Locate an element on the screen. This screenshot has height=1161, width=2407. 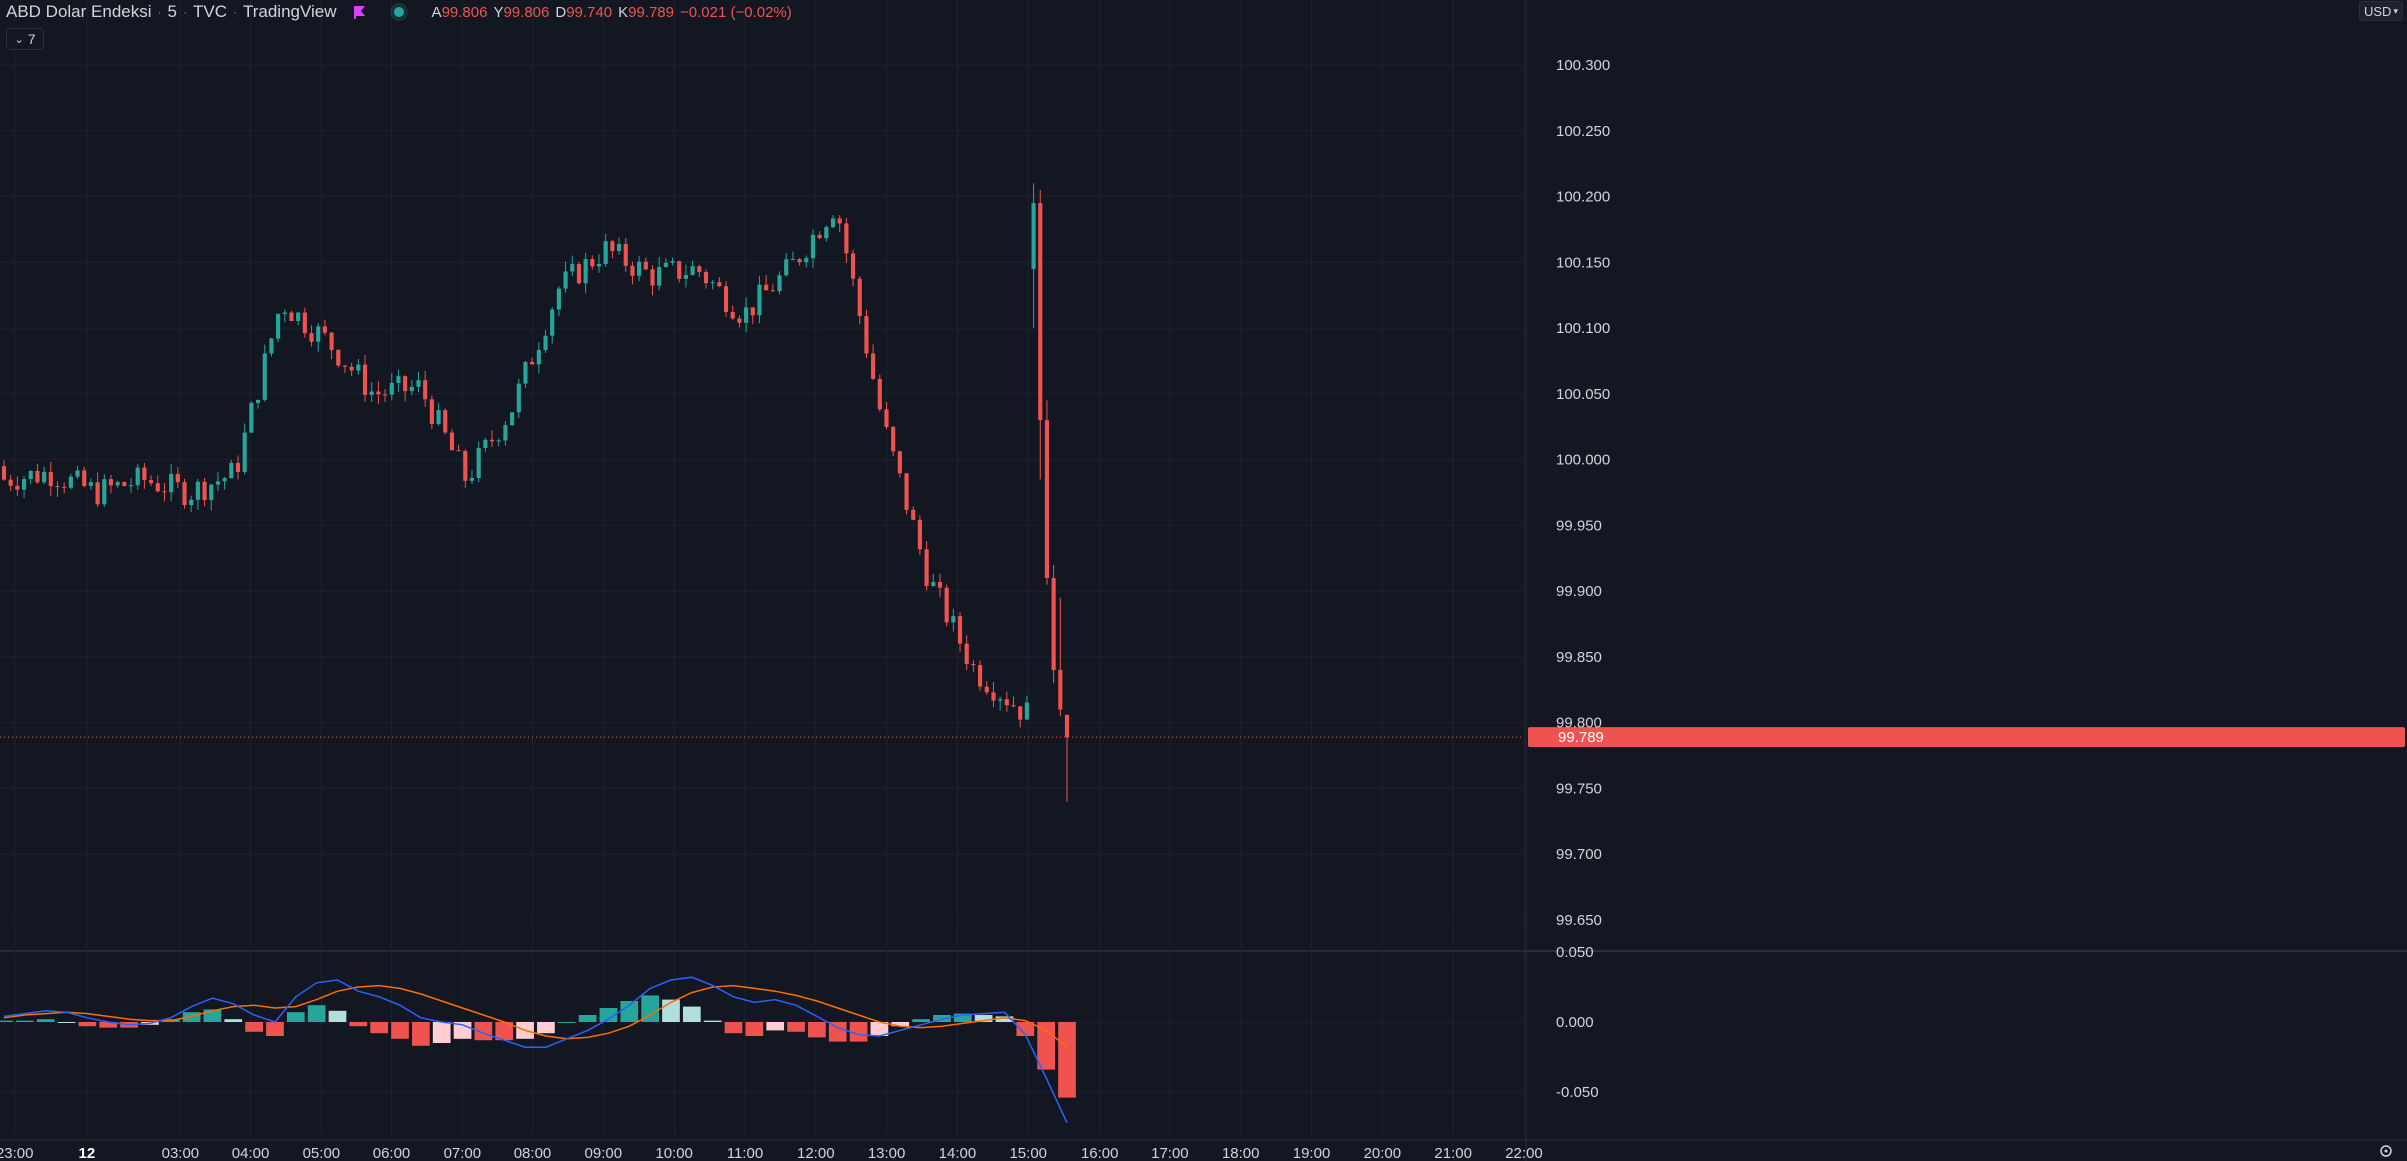
time-tick-label: 12:00 is located at coordinates (816, 1153).